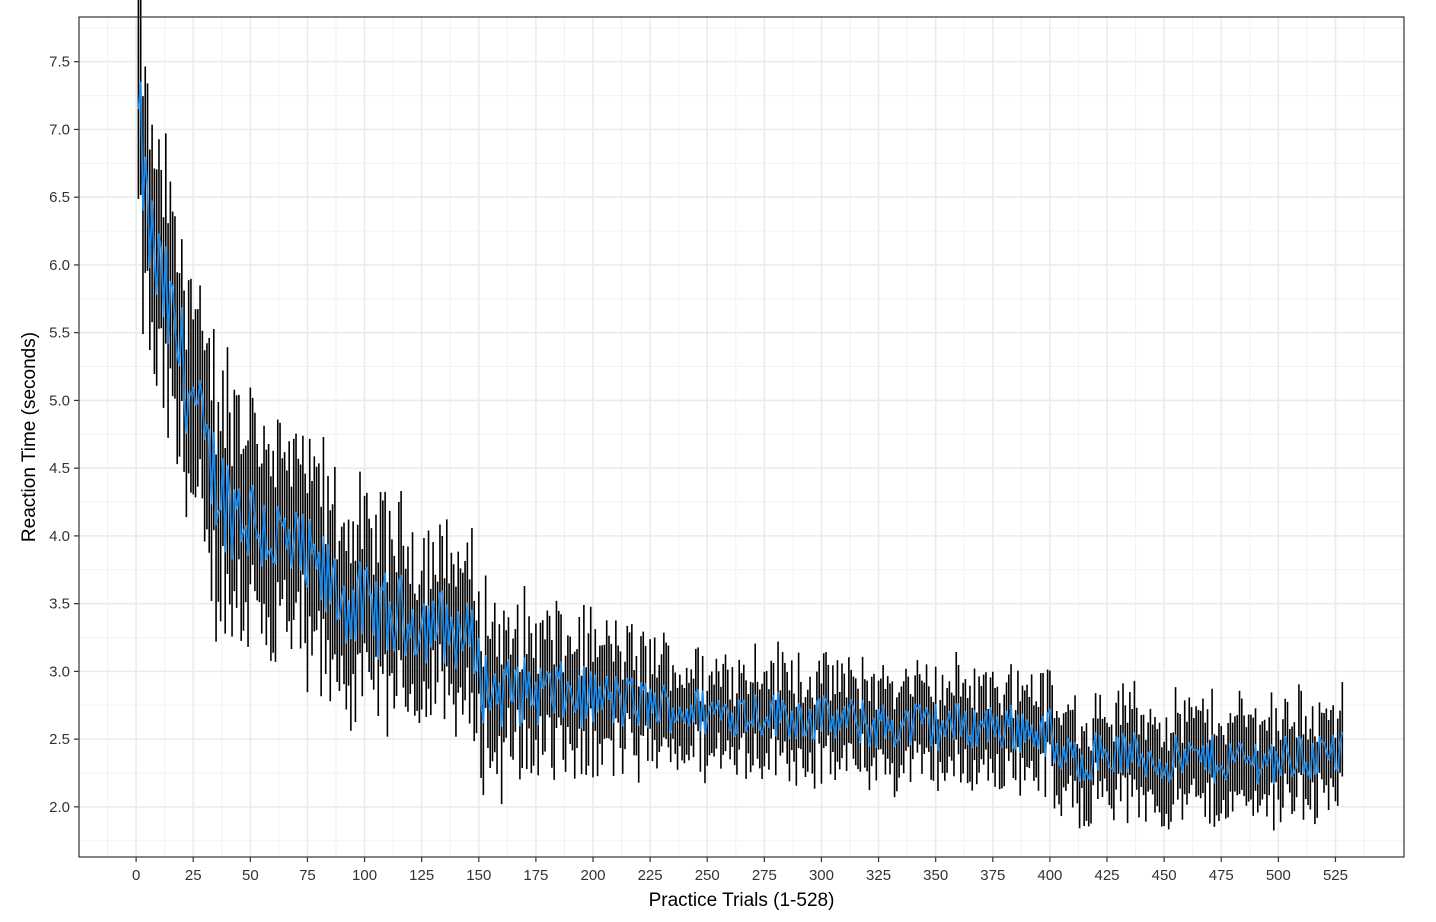 The height and width of the screenshot is (922, 1436). I want to click on x-tick-label: 325, so click(878, 875).